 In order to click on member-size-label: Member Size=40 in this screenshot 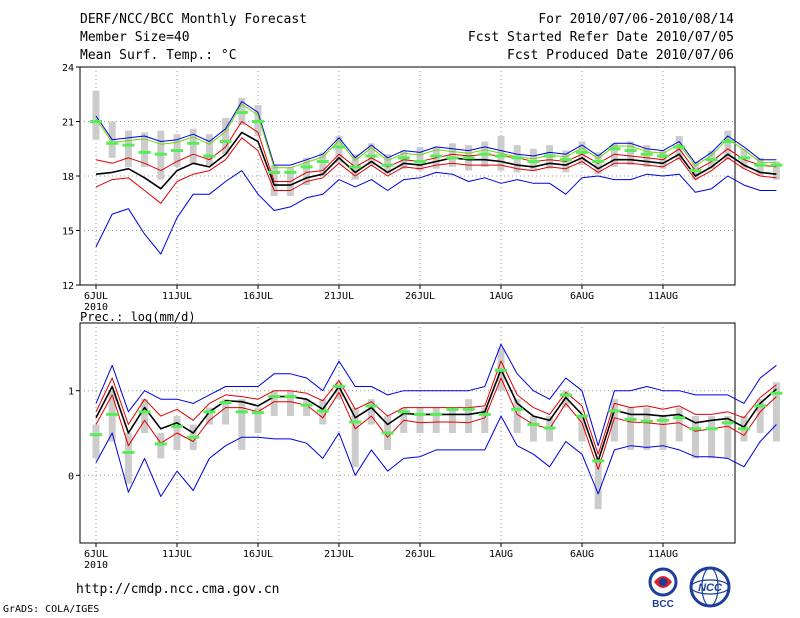, I will do `click(135, 37)`.